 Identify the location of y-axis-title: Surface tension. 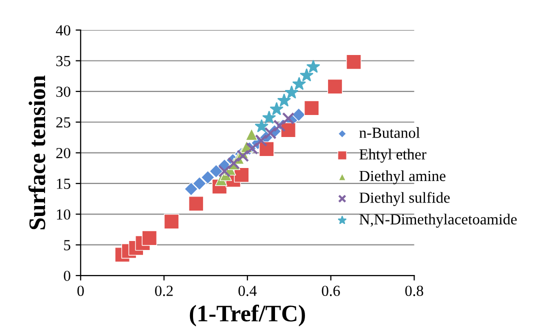
(37, 152).